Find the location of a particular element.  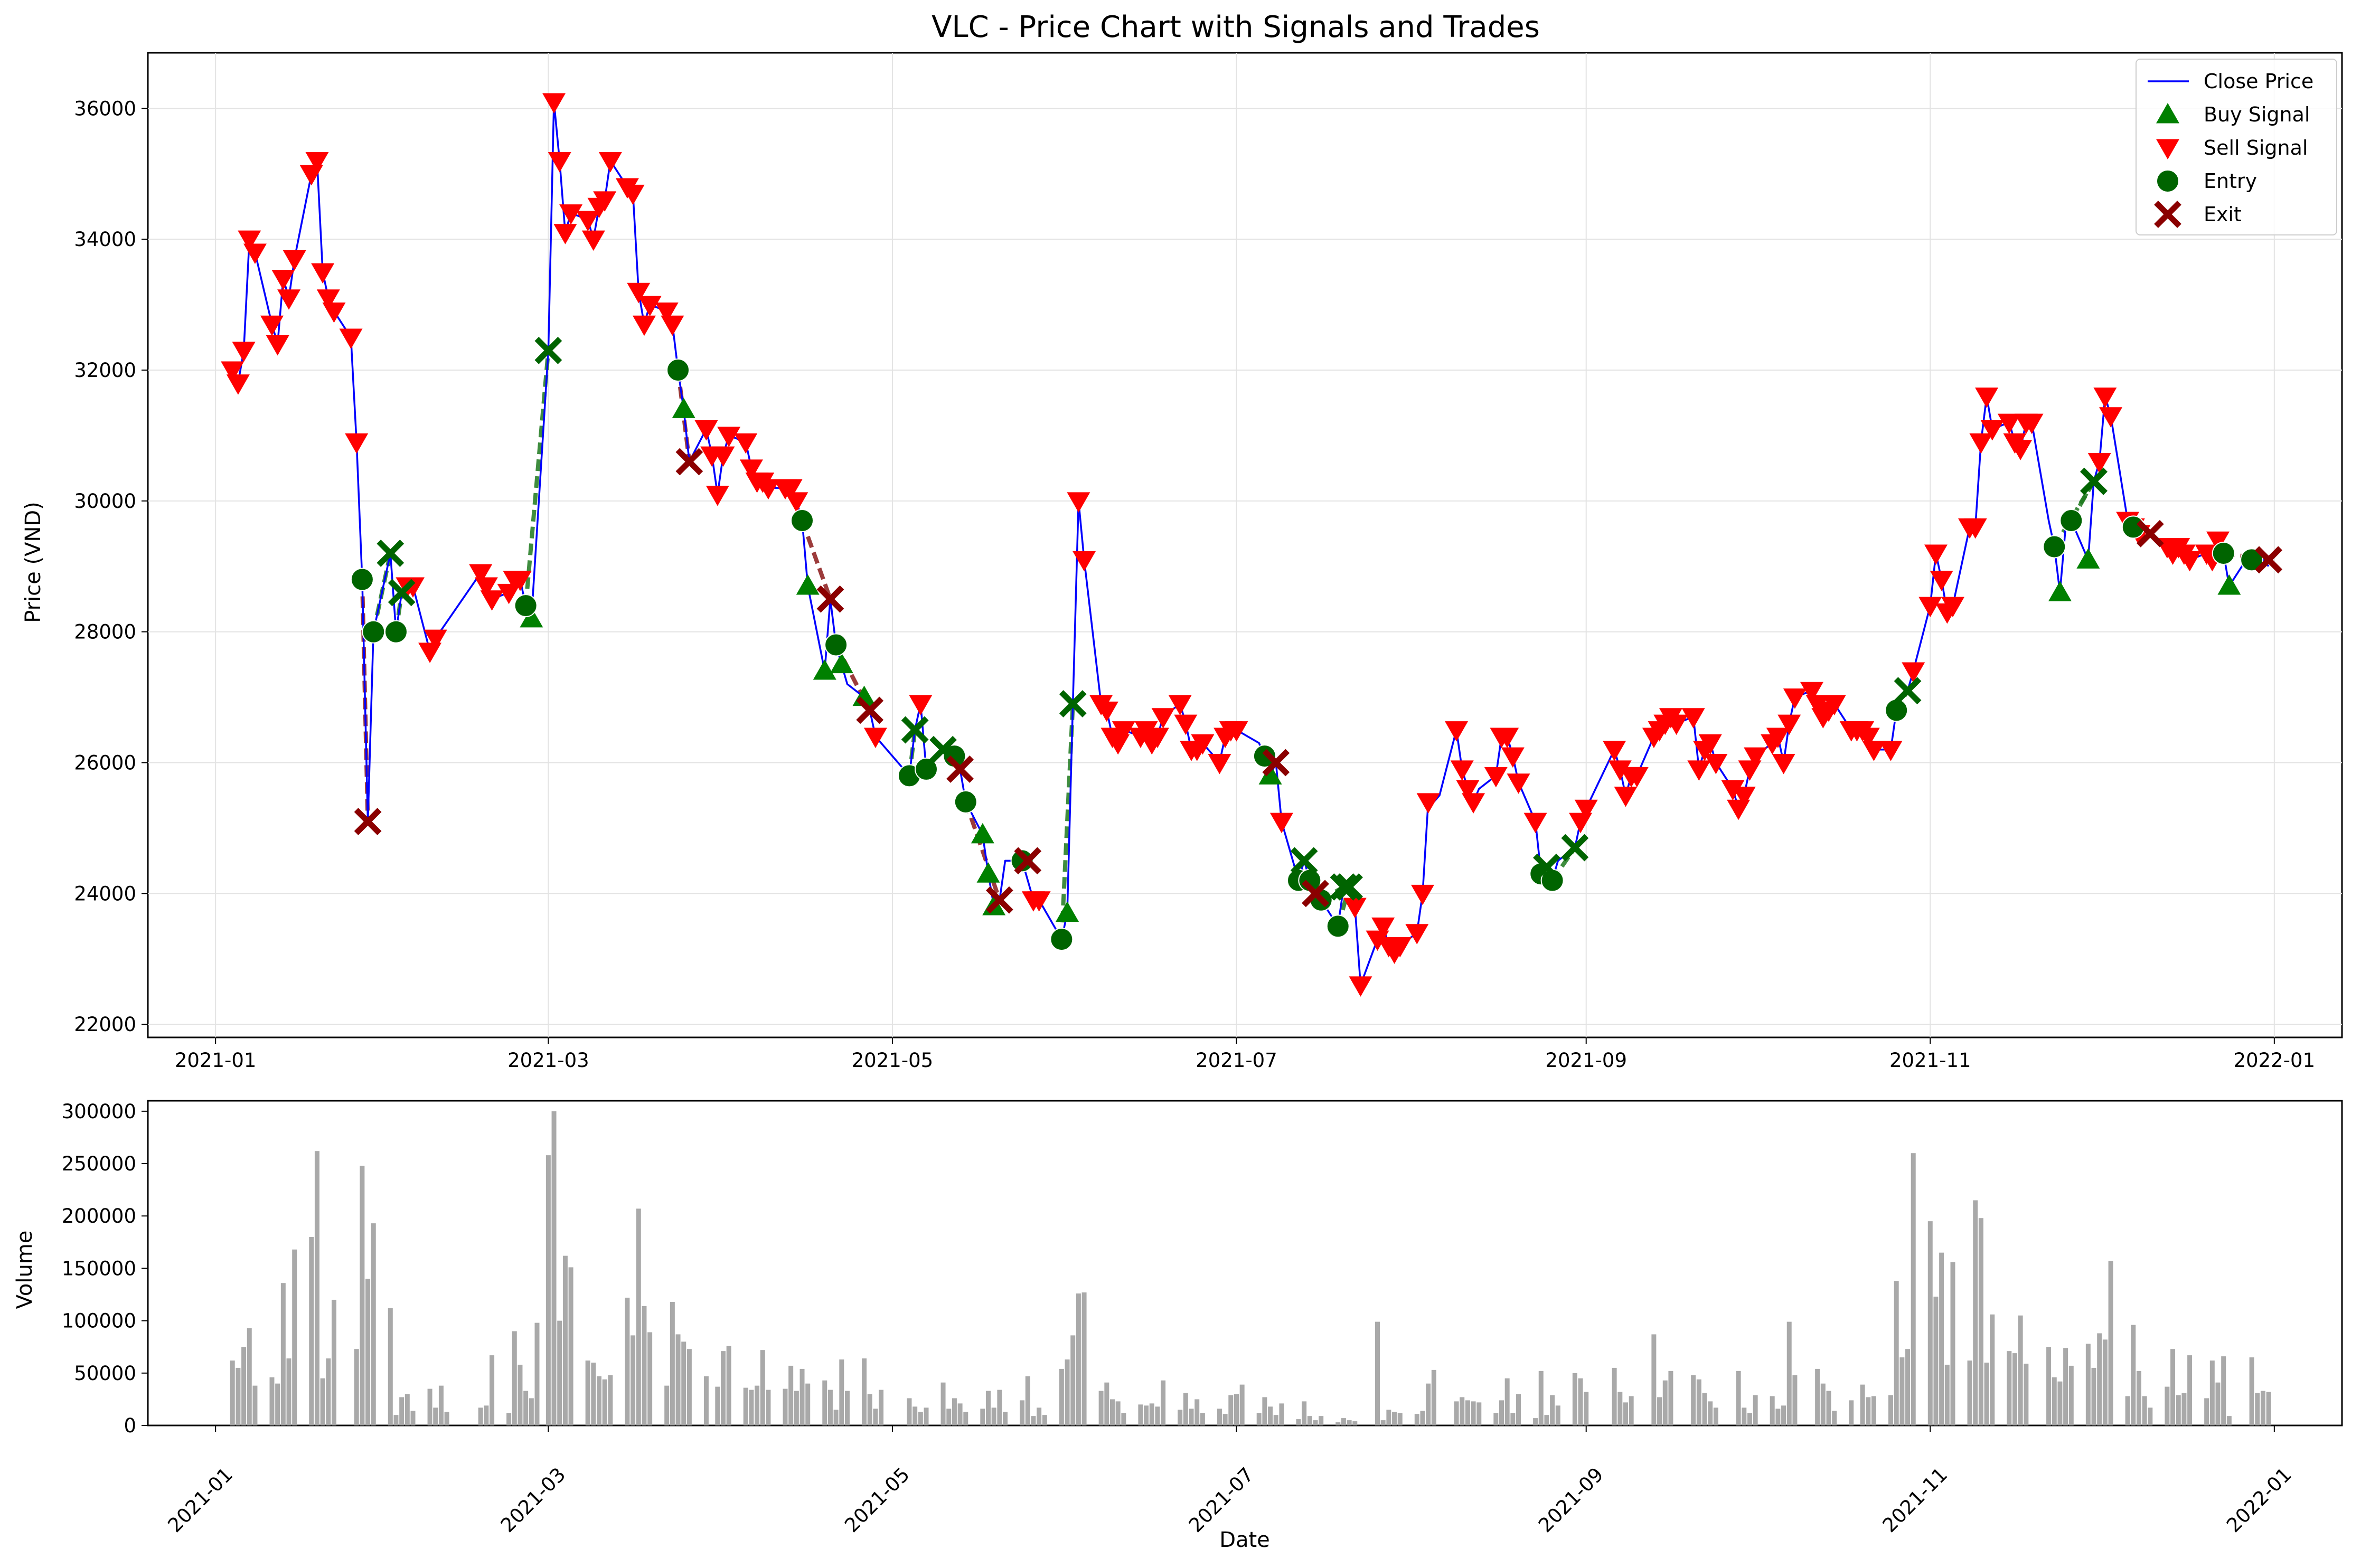

price-y-tick-label: 34000 is located at coordinates (105, 240).